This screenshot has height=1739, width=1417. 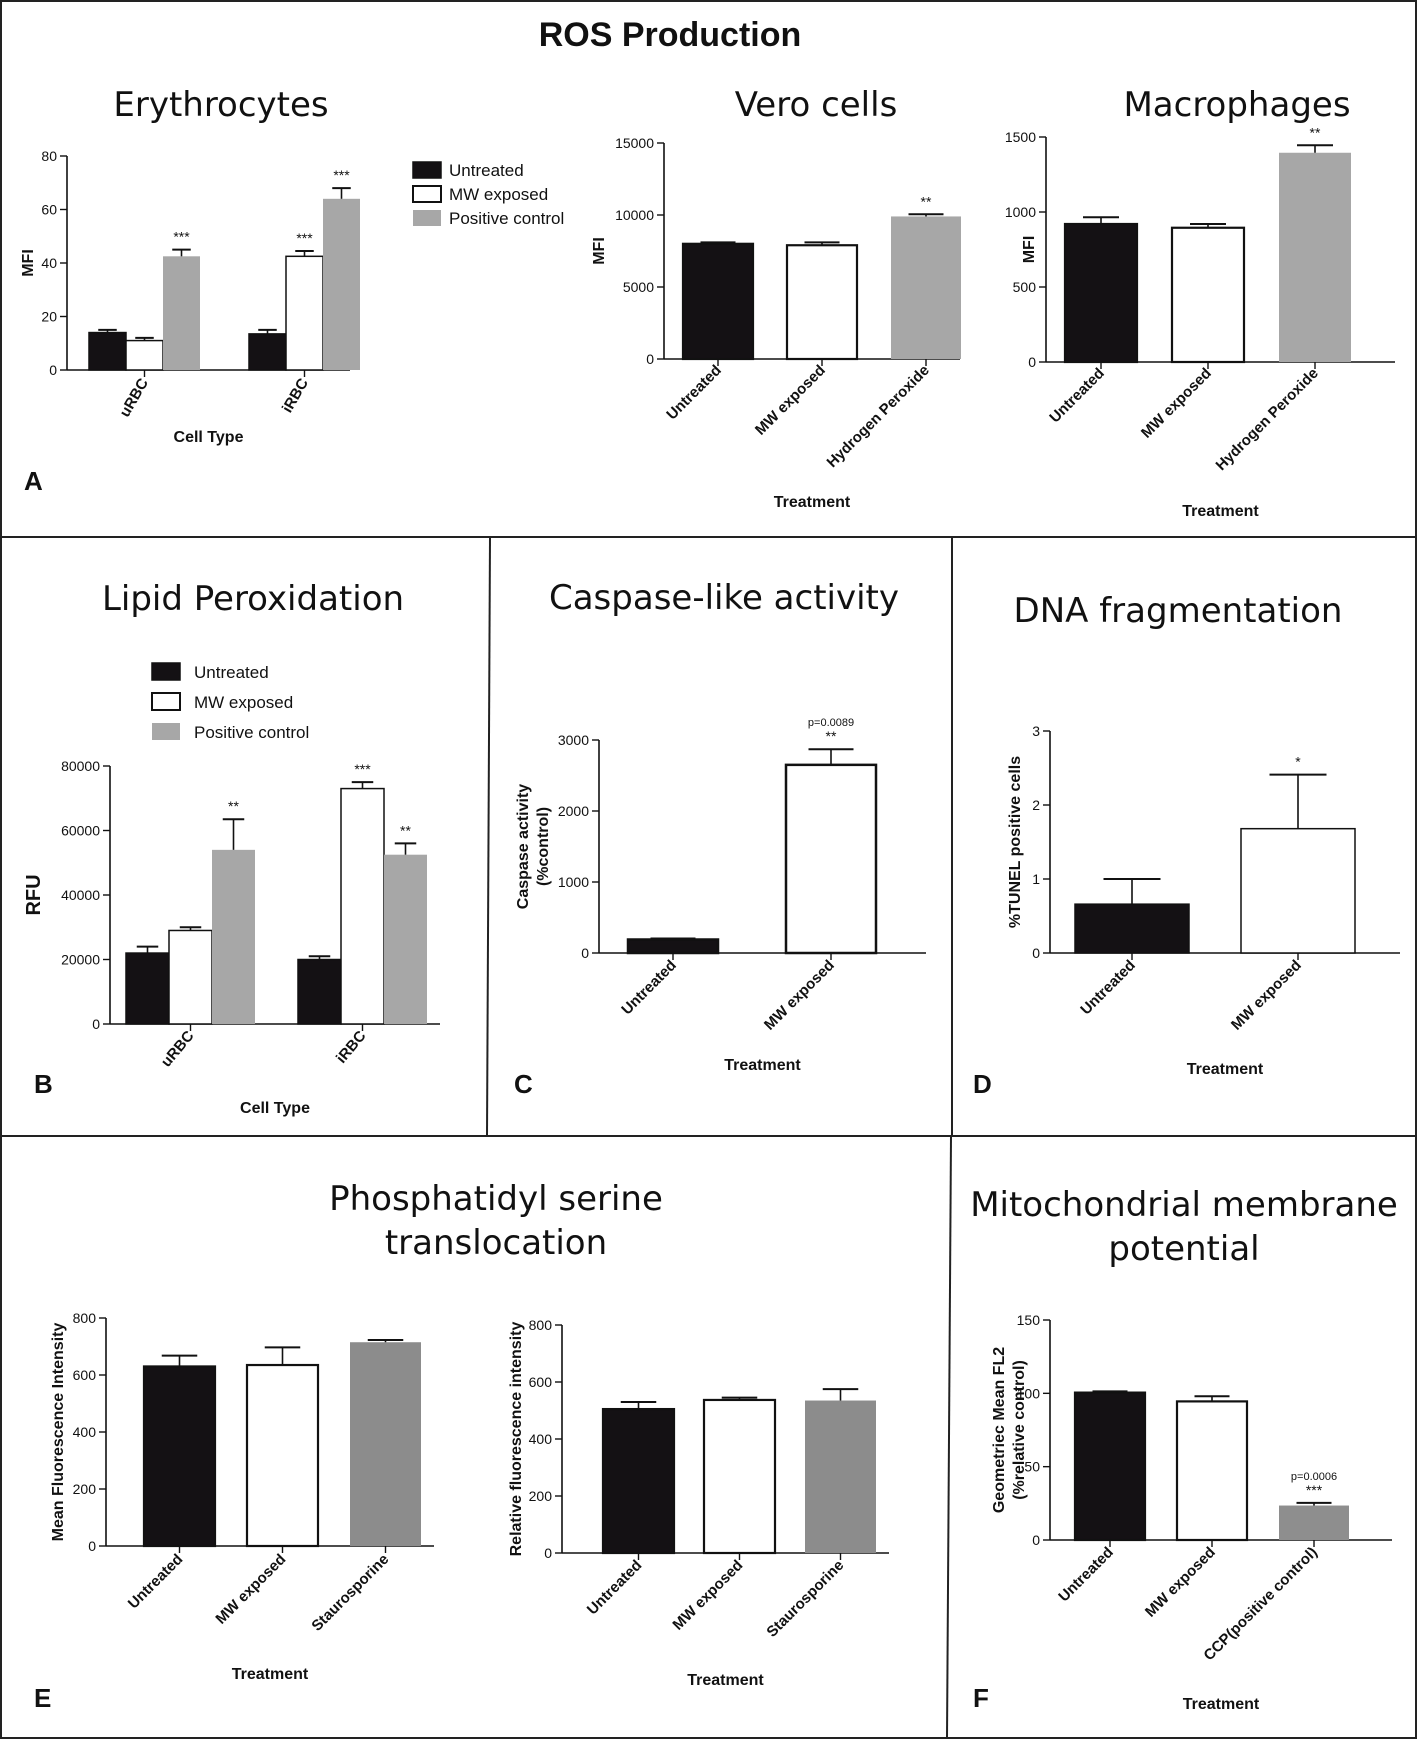 What do you see at coordinates (516, 1439) in the screenshot?
I see `y-axis-label: Relative fluorescence intensity` at bounding box center [516, 1439].